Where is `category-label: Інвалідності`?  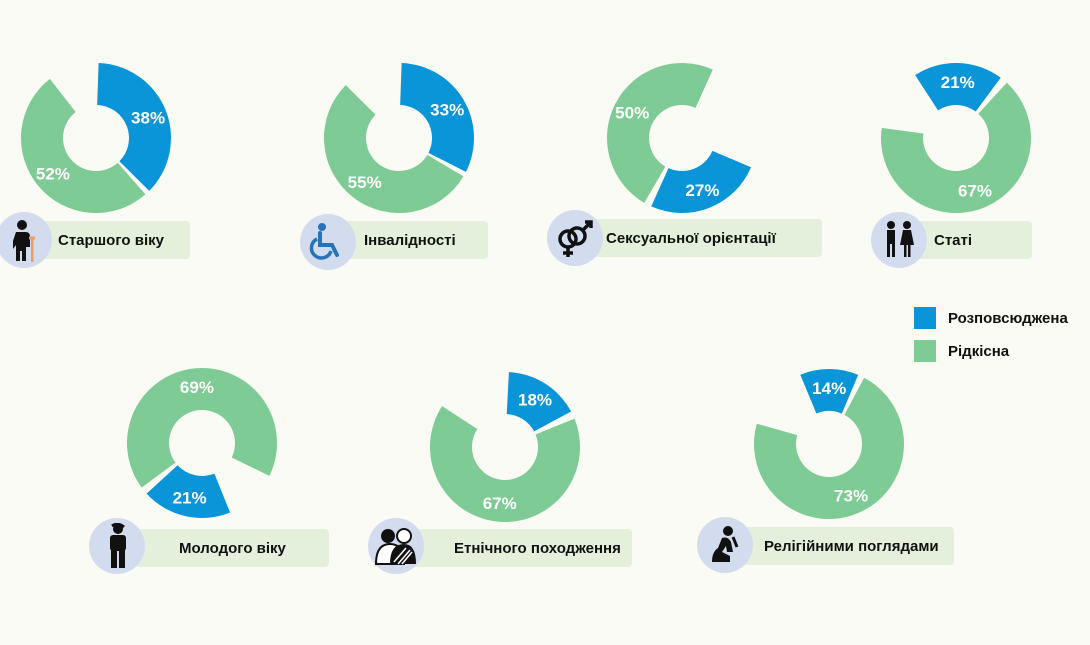 category-label: Інвалідності is located at coordinates (410, 240).